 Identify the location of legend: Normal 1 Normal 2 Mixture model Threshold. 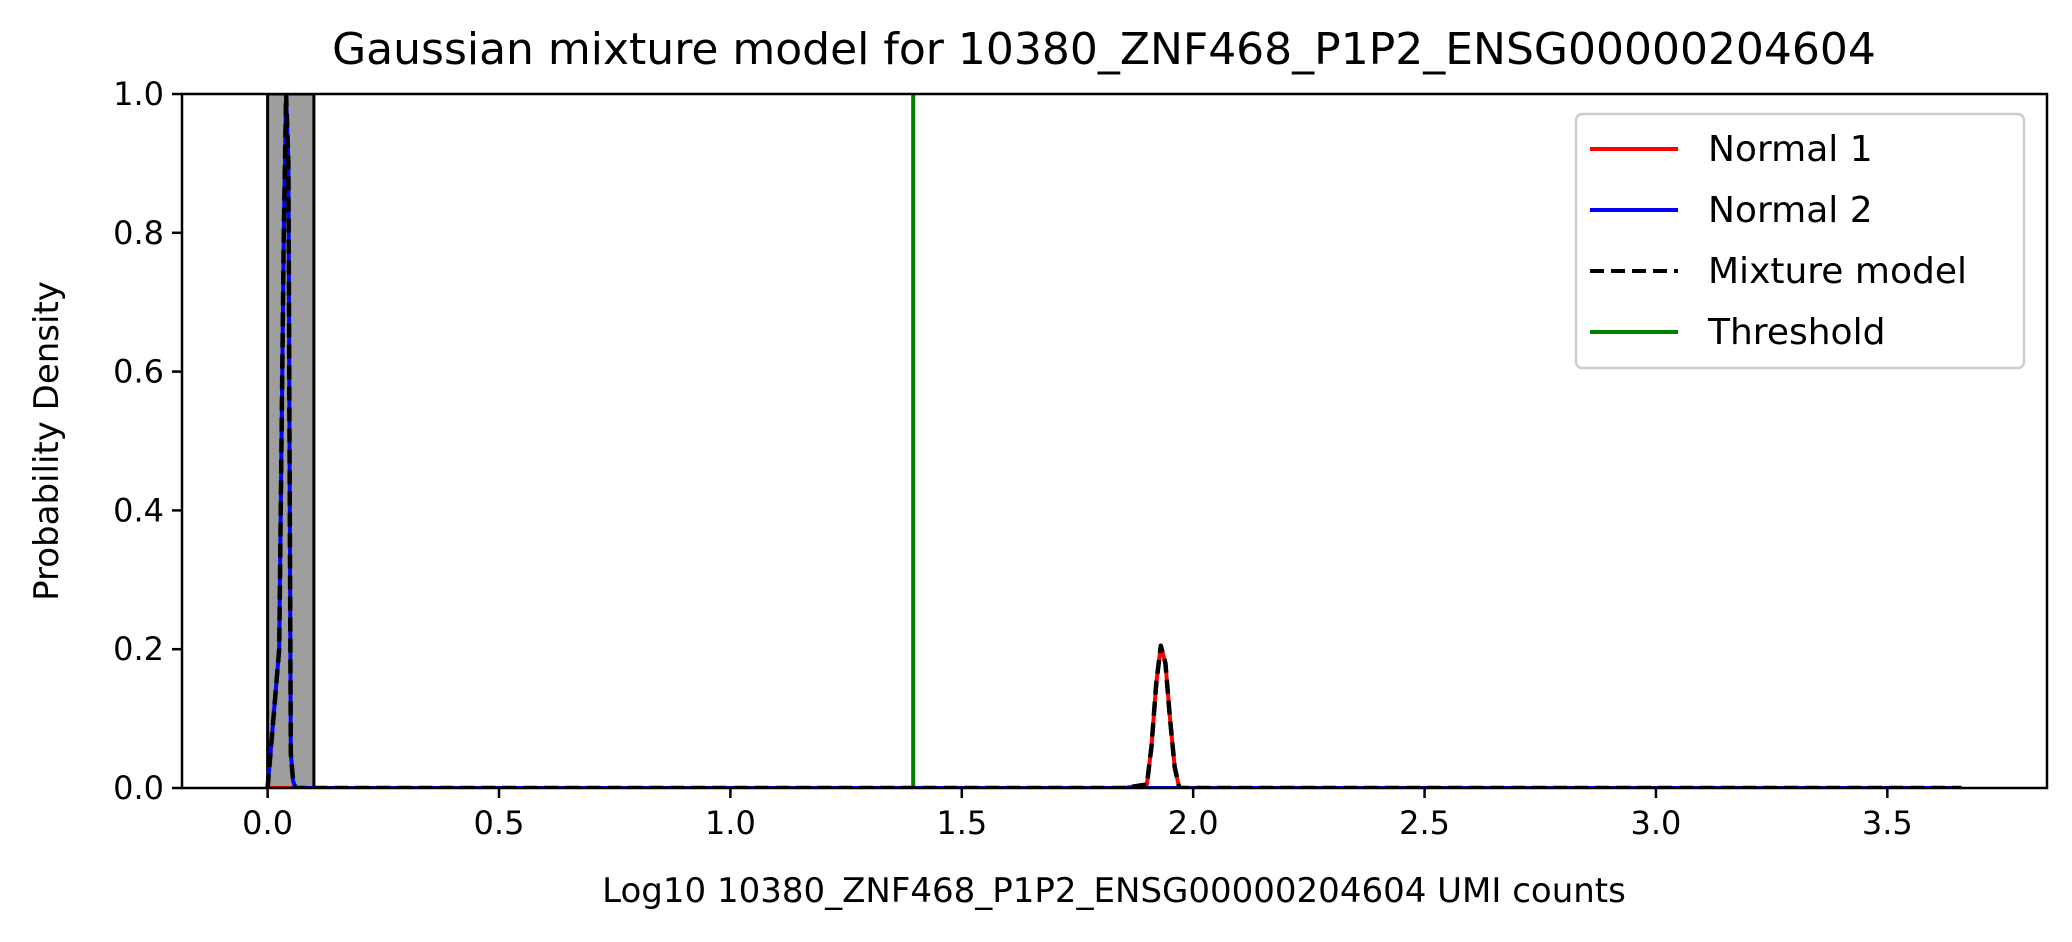
(1800, 241).